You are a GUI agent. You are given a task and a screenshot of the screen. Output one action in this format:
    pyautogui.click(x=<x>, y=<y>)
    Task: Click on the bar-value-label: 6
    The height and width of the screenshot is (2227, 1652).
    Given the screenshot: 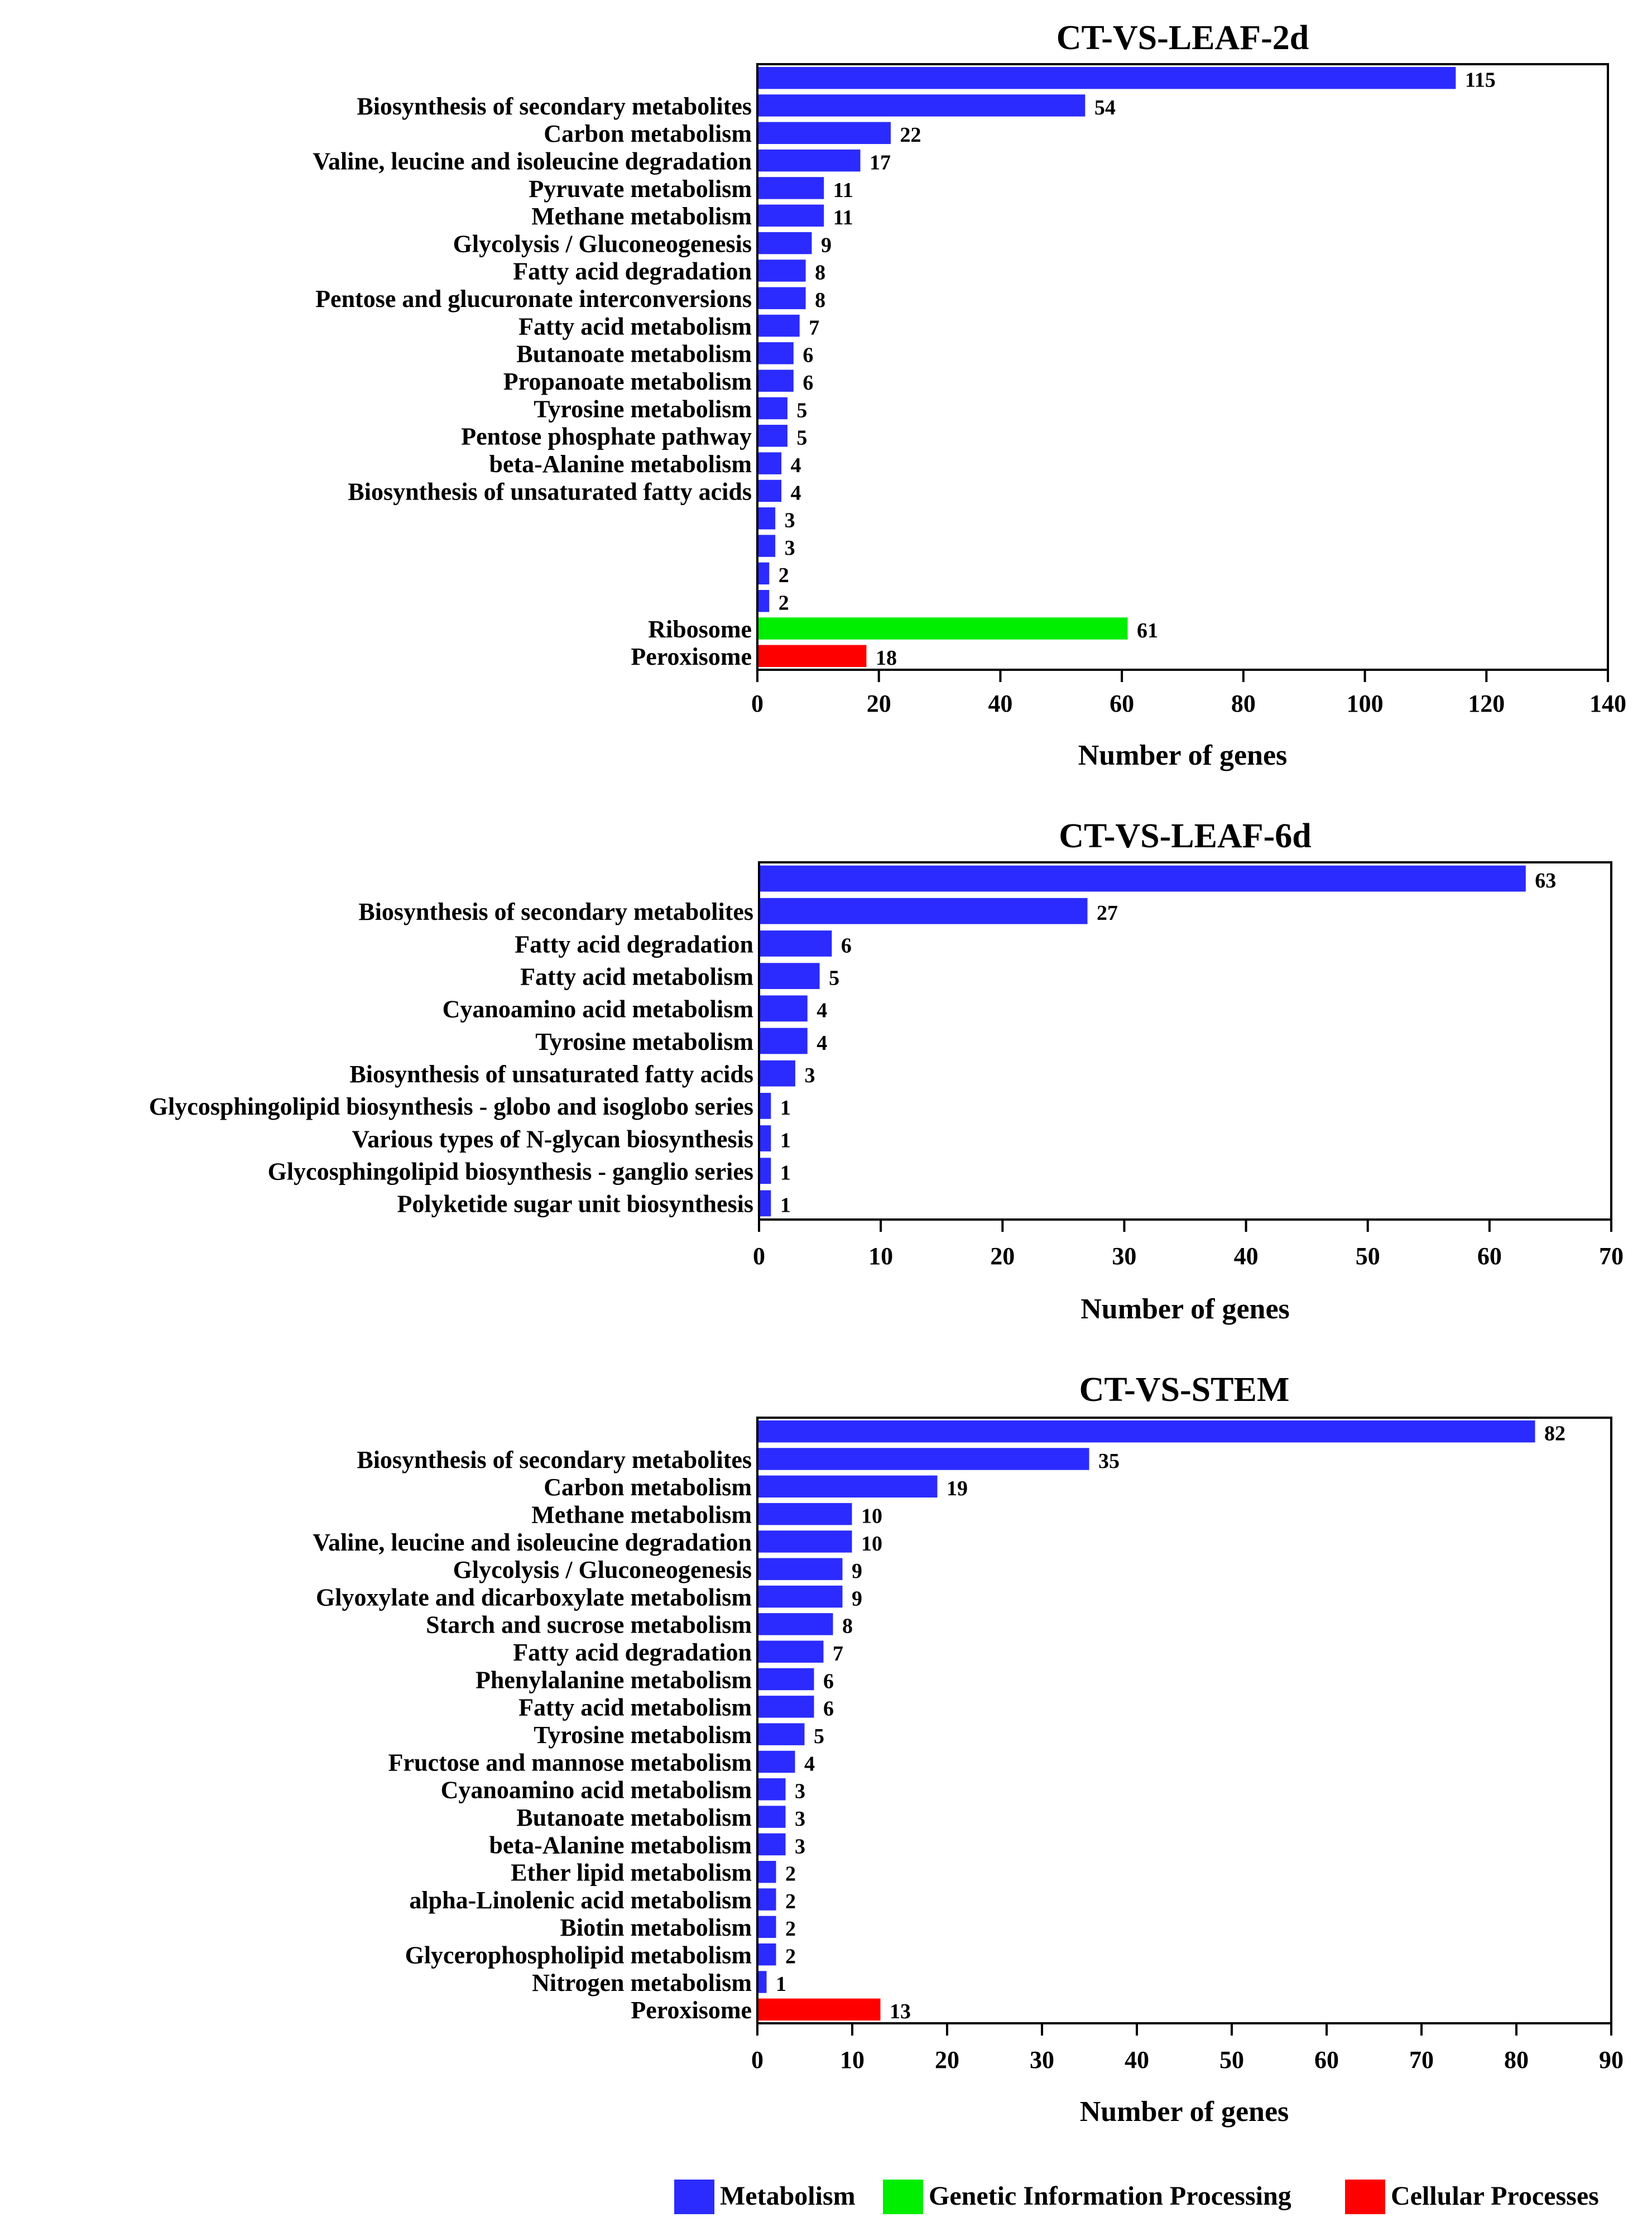 What is the action you would take?
    pyautogui.click(x=846, y=945)
    